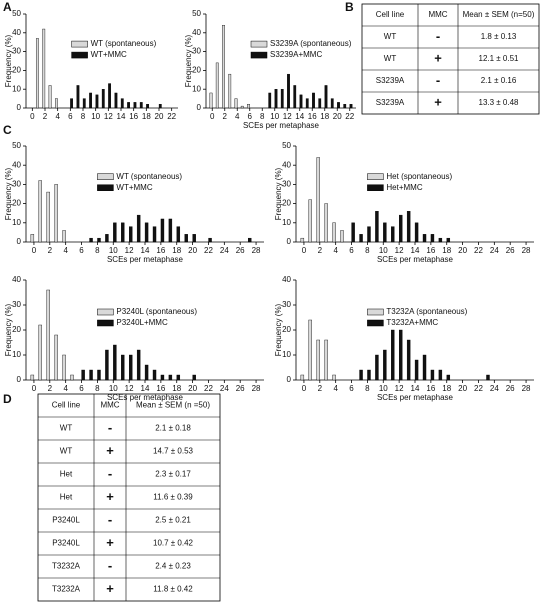  What do you see at coordinates (526, 388) in the screenshot?
I see `x-tick-label: 28` at bounding box center [526, 388].